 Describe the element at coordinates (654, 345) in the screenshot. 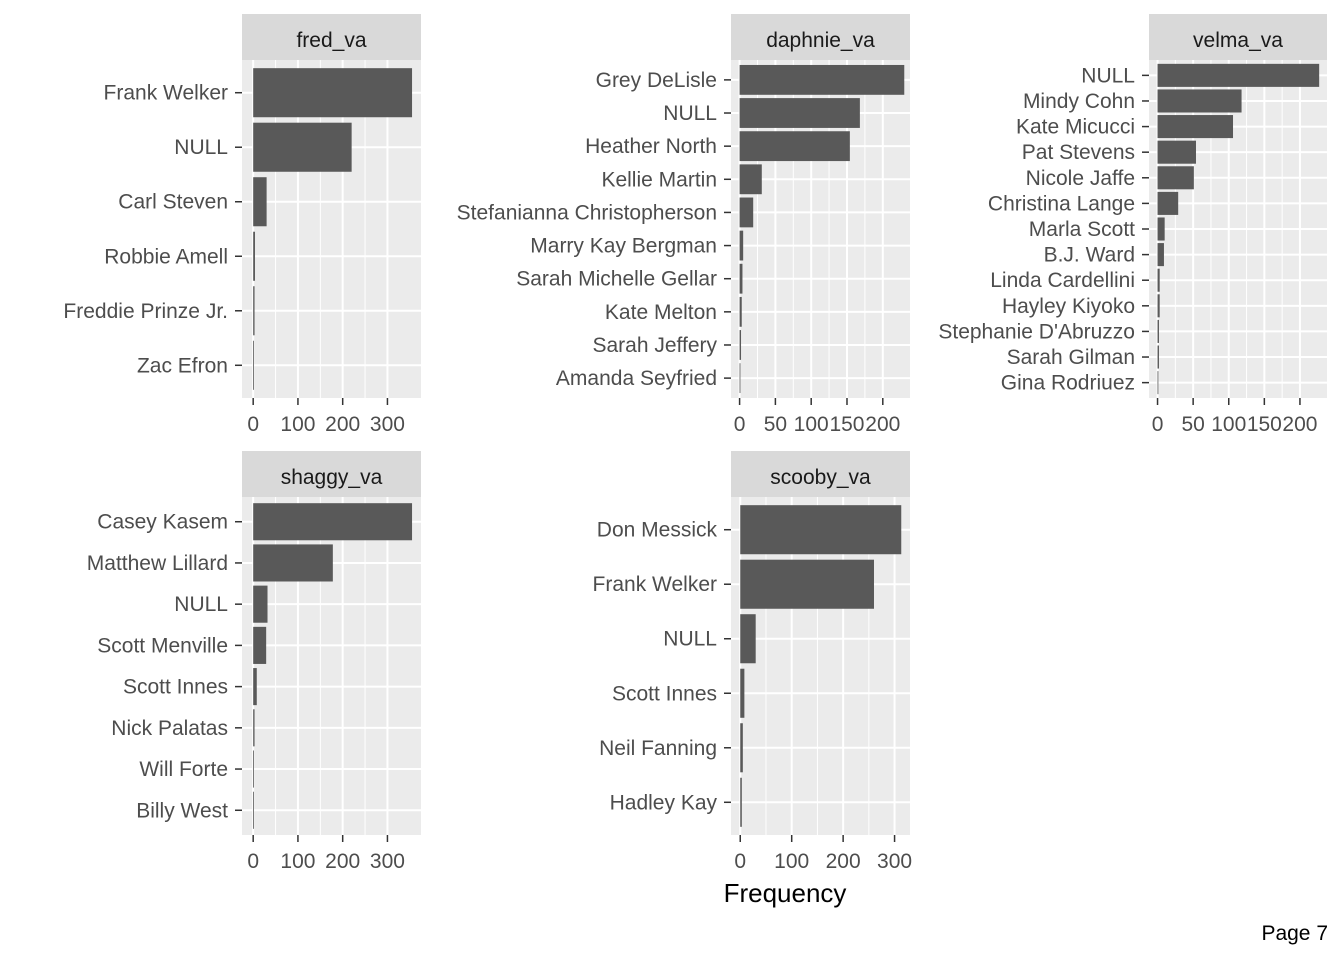

I see `category-label: Sarah Jeffery` at that location.